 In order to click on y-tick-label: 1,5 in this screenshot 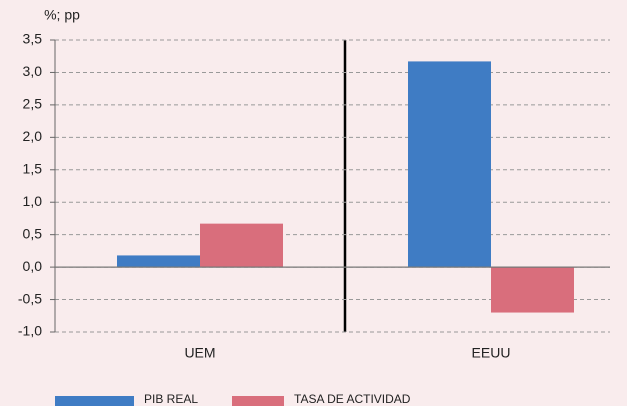, I will do `click(33, 168)`.